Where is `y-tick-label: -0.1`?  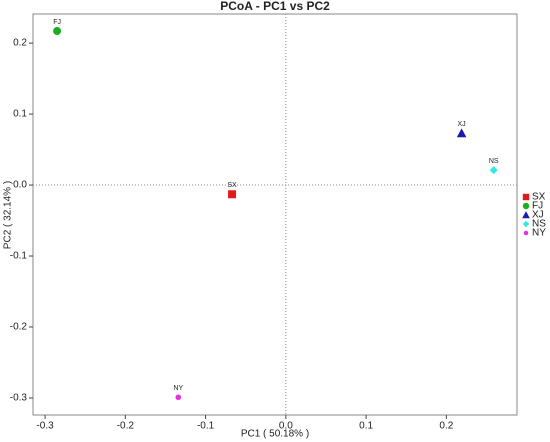 y-tick-label: -0.1 is located at coordinates (19, 256).